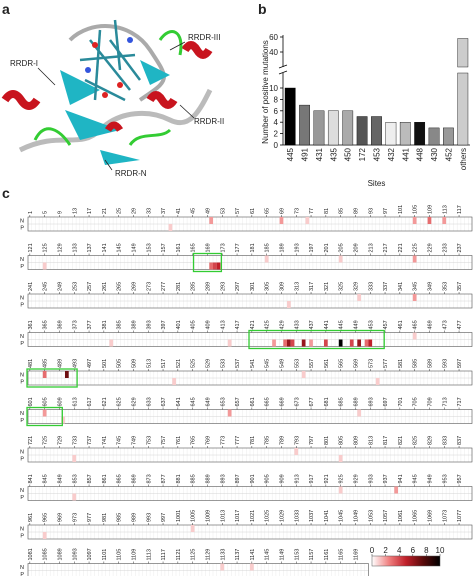 Image resolution: width=474 pixels, height=576 pixels. What do you see at coordinates (208, 247) in the screenshot?
I see `x-tick-label: 169` at bounding box center [208, 247].